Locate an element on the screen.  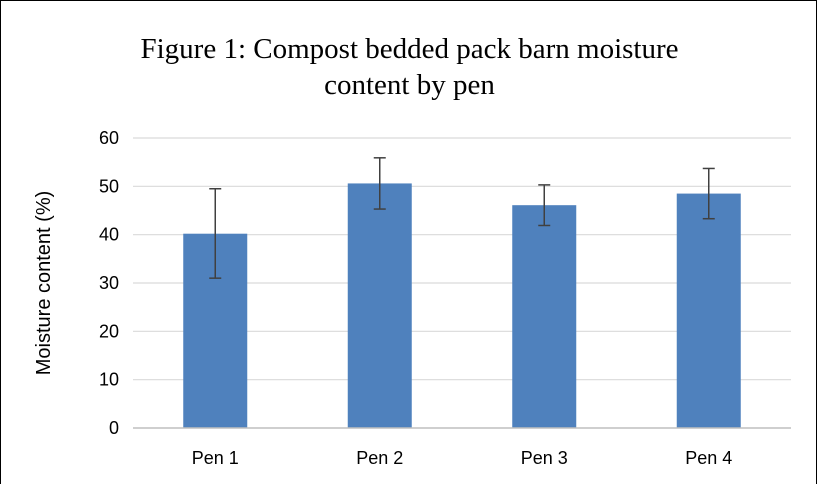
y-tick-label-10: 10 is located at coordinates (109, 380).